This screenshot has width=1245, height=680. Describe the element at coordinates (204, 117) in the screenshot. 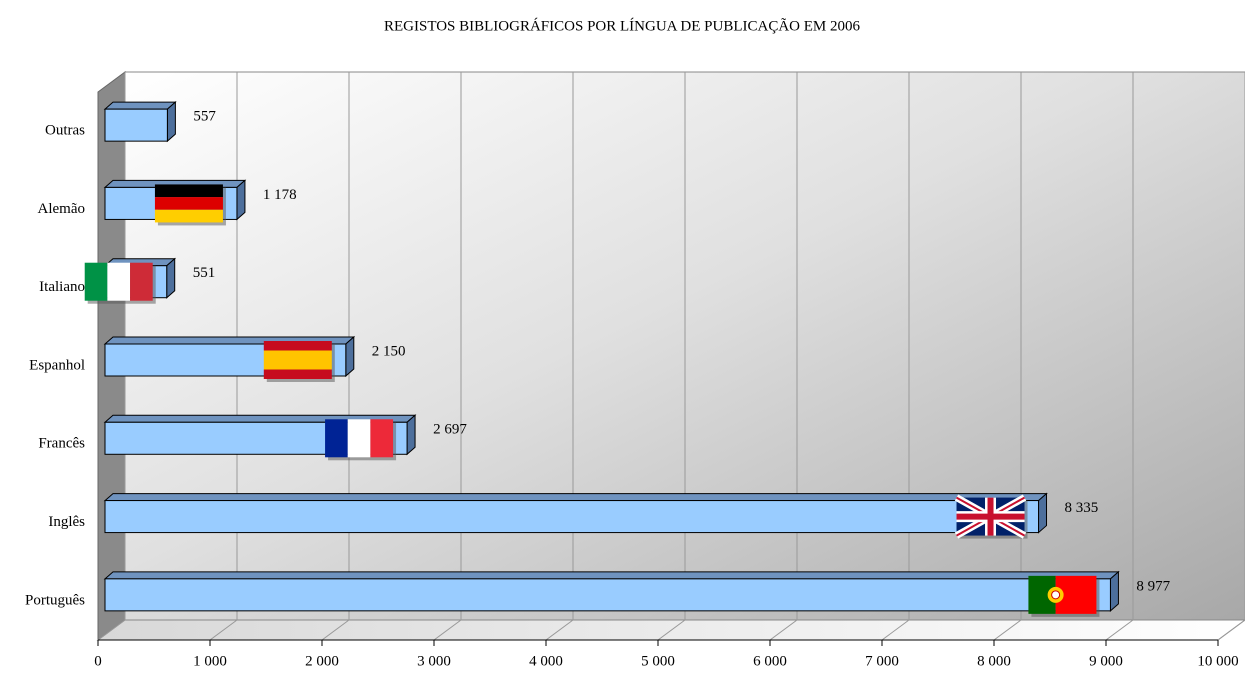

I see `value-label: 557` at that location.